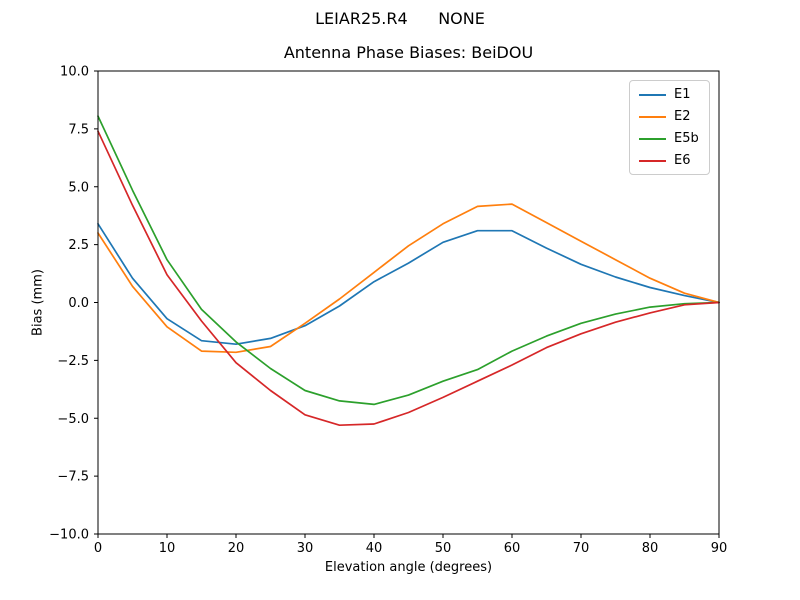 The image size is (800, 600). What do you see at coordinates (73, 477) in the screenshot?
I see `y-tick-label: −7.5` at bounding box center [73, 477].